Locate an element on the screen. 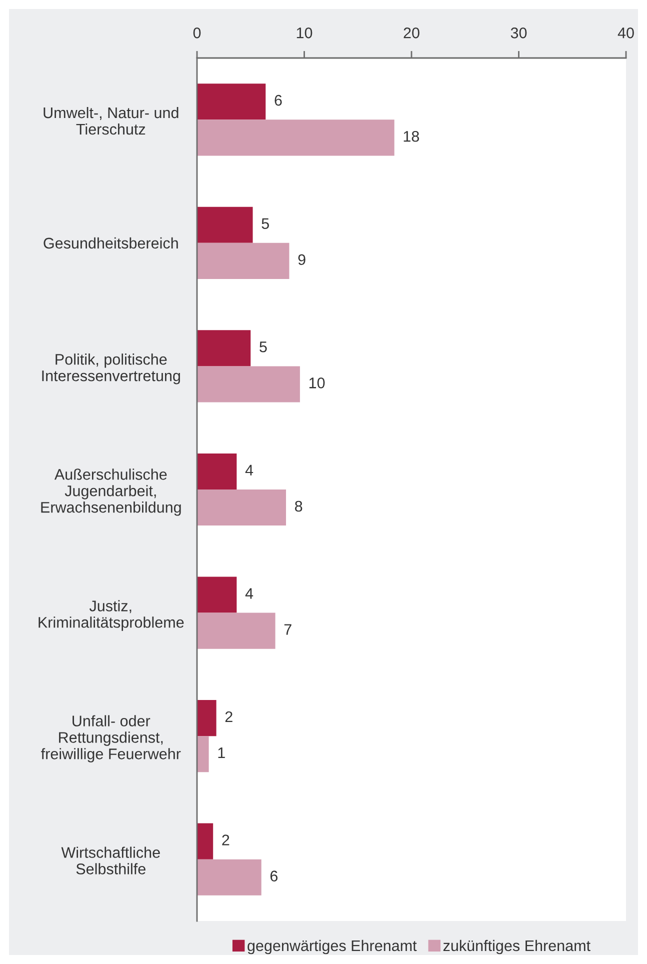  y-tick-label: Wirtschaftliche Selbsthilfe is located at coordinates (110, 860).